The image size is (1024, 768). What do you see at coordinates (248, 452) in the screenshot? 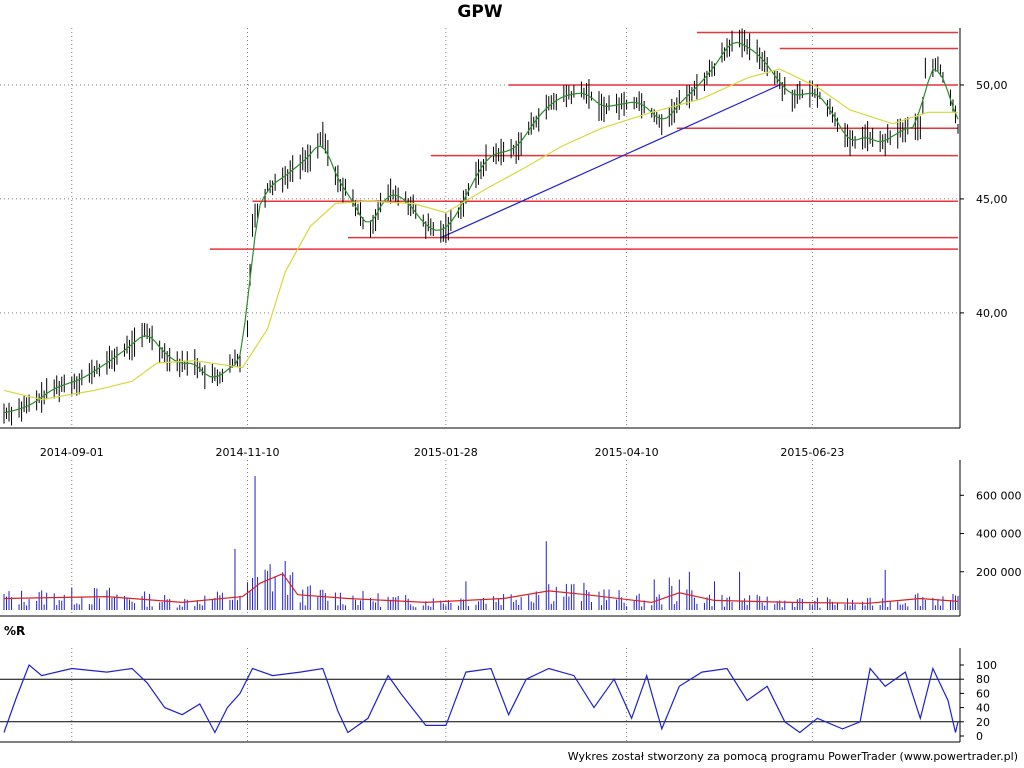
I see `x-tick-label: 2014-11-10` at bounding box center [248, 452].